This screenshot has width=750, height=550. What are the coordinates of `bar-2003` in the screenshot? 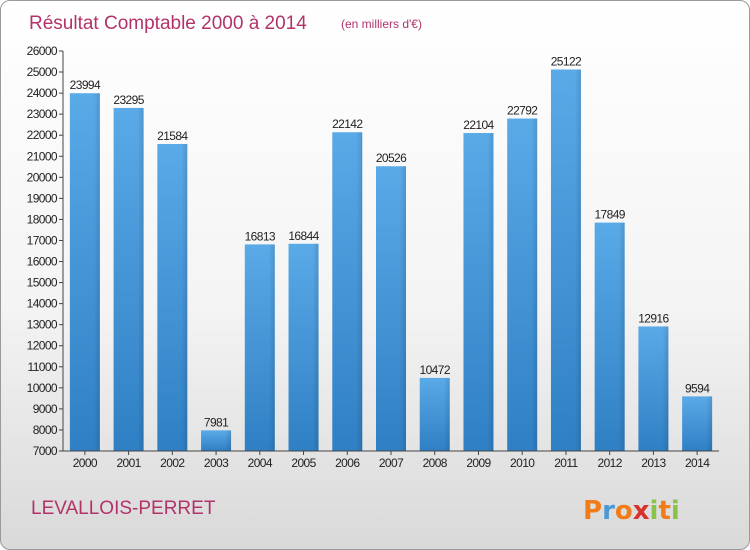 It's located at (216, 440).